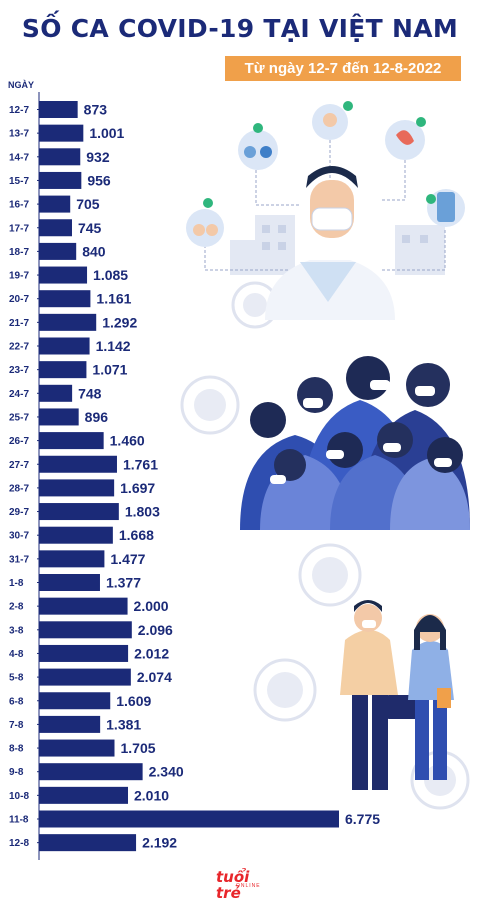 Image resolution: width=480 pixels, height=902 pixels. I want to click on category-label: 11-8, so click(19, 820).